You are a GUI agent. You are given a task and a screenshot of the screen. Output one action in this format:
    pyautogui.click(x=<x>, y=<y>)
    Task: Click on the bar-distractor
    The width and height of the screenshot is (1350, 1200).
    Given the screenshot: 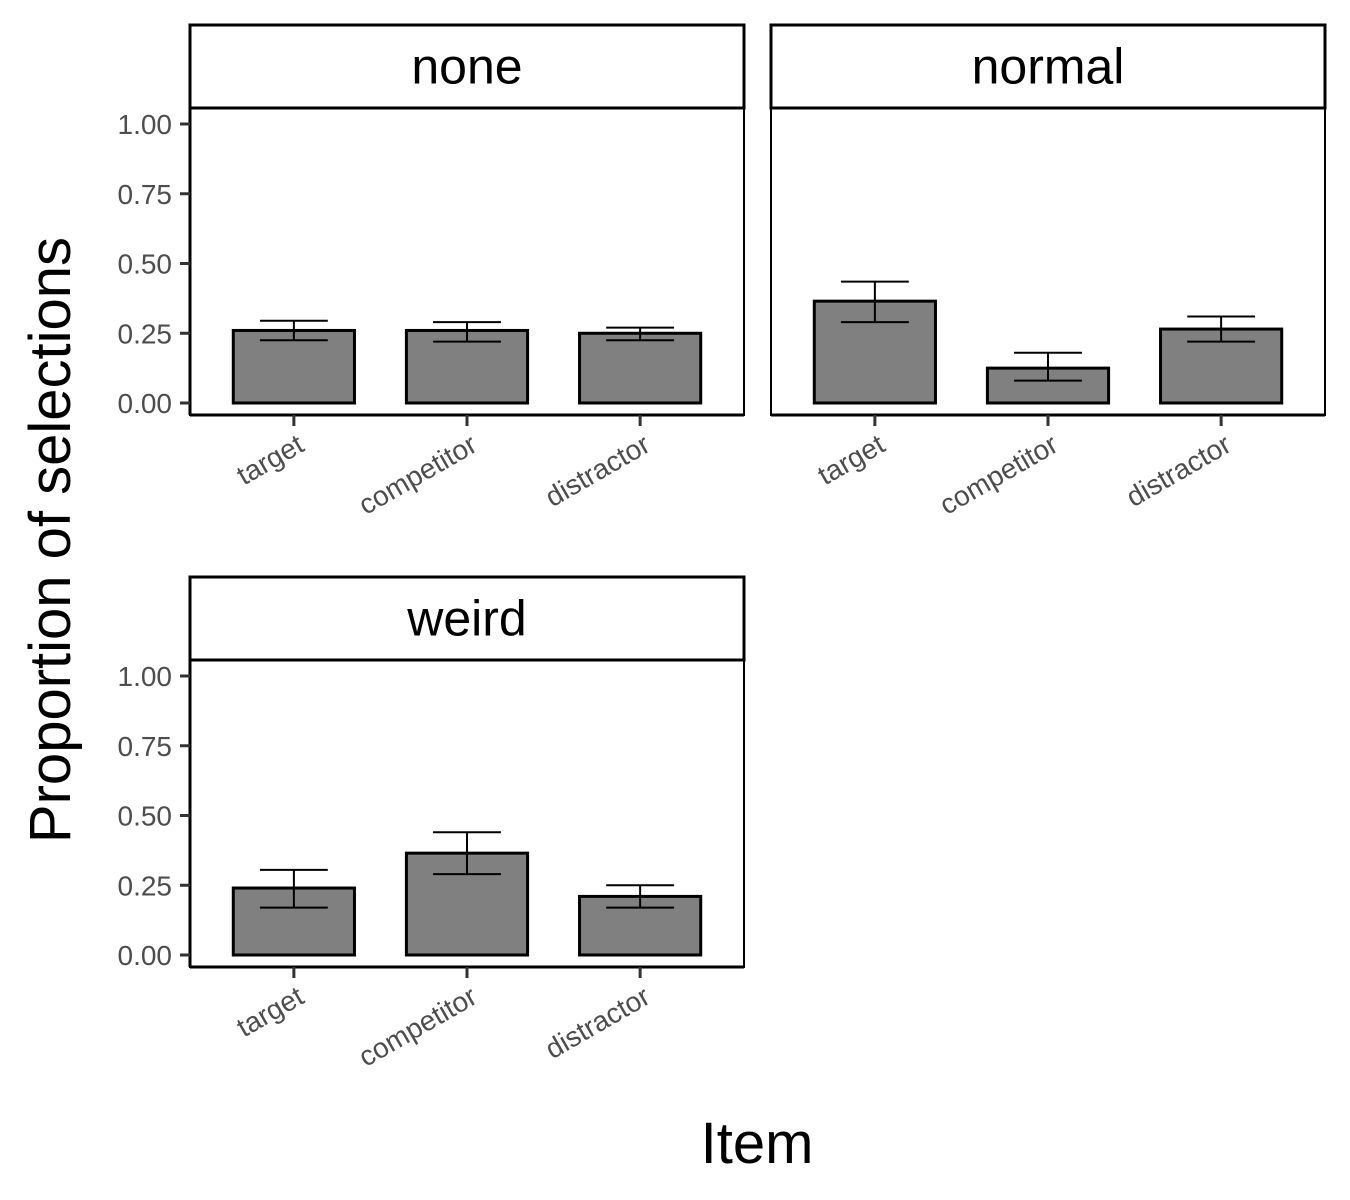 What is the action you would take?
    pyautogui.click(x=640, y=368)
    